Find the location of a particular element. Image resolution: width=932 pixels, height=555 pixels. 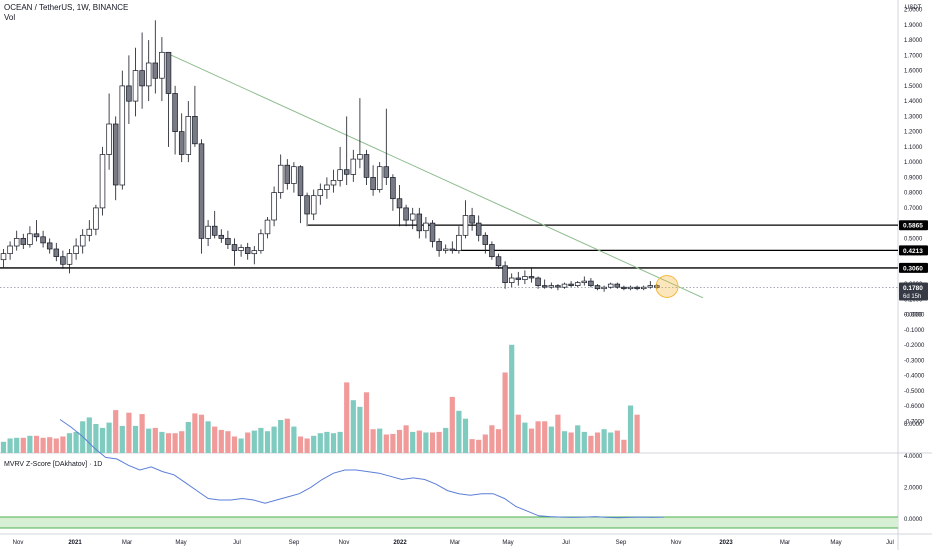

level-price-label: 0.5865 is located at coordinates (913, 226).